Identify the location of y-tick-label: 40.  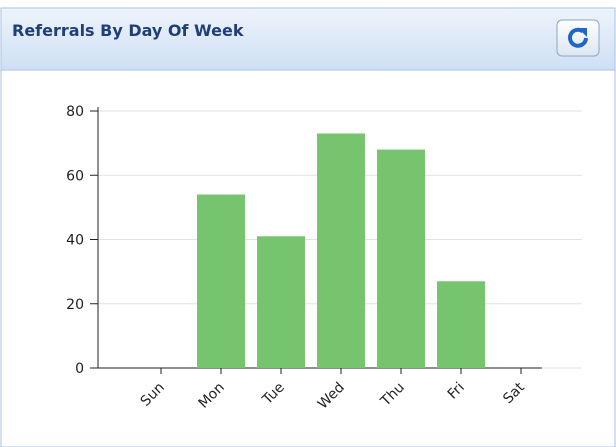
(75, 241).